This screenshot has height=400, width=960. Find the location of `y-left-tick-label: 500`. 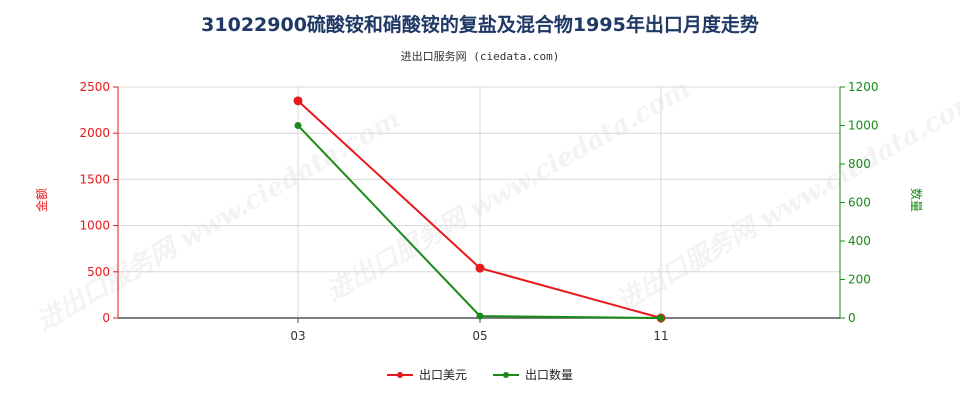

y-left-tick-label: 500 is located at coordinates (98, 272).